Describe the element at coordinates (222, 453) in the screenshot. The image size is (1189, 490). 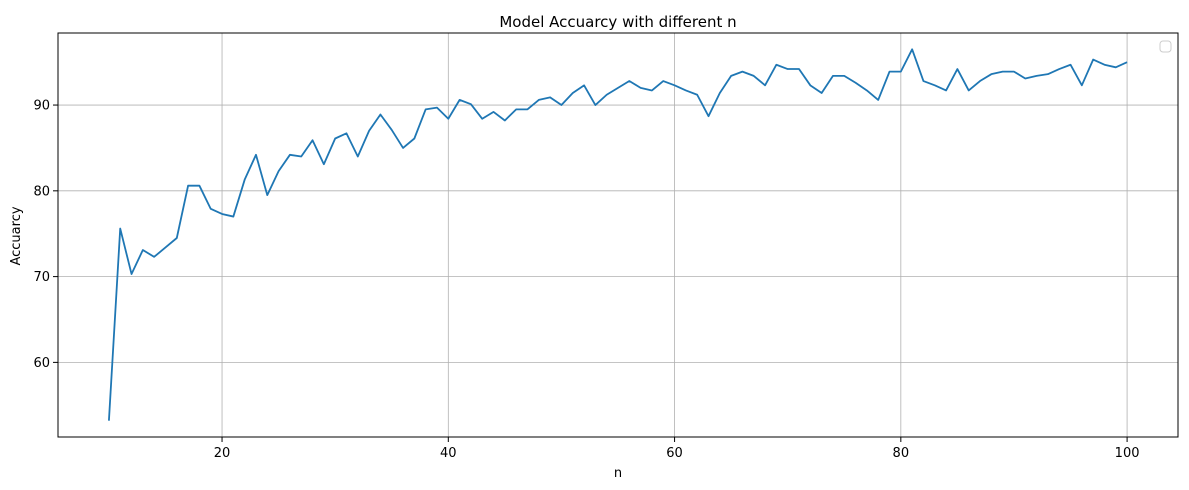
I see `x-tick-label: 20` at that location.